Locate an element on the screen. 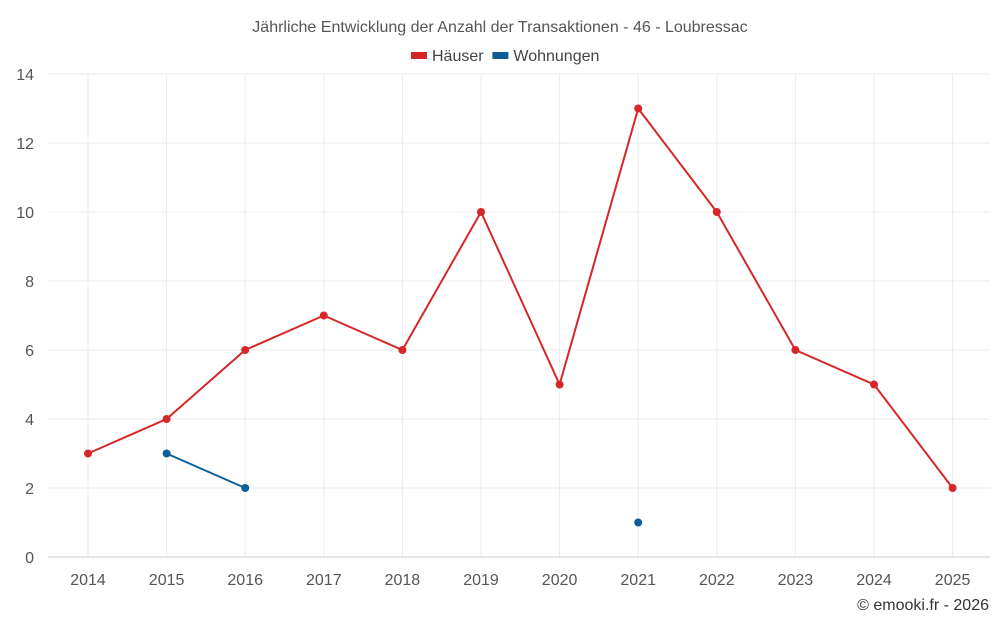 This screenshot has width=1000, height=625. y-tick-label: 0 is located at coordinates (29, 558).